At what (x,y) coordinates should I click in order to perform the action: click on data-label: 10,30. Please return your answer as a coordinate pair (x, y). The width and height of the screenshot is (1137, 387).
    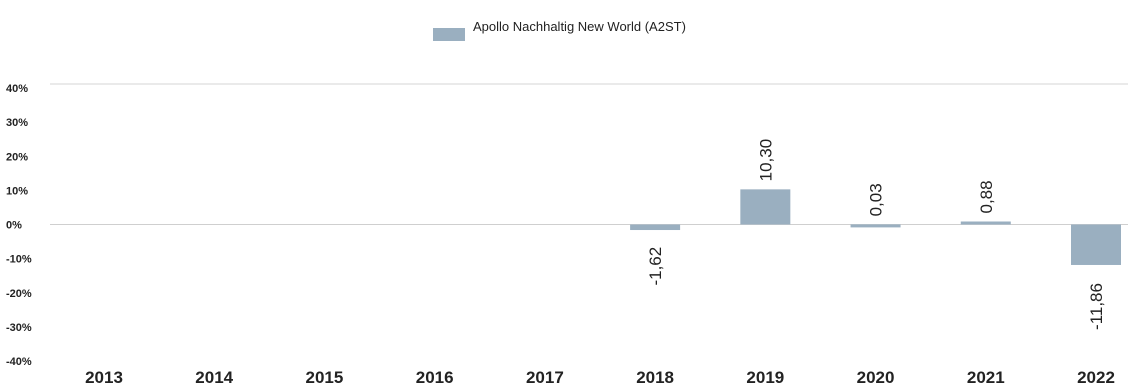
    Looking at the image, I should click on (765, 160).